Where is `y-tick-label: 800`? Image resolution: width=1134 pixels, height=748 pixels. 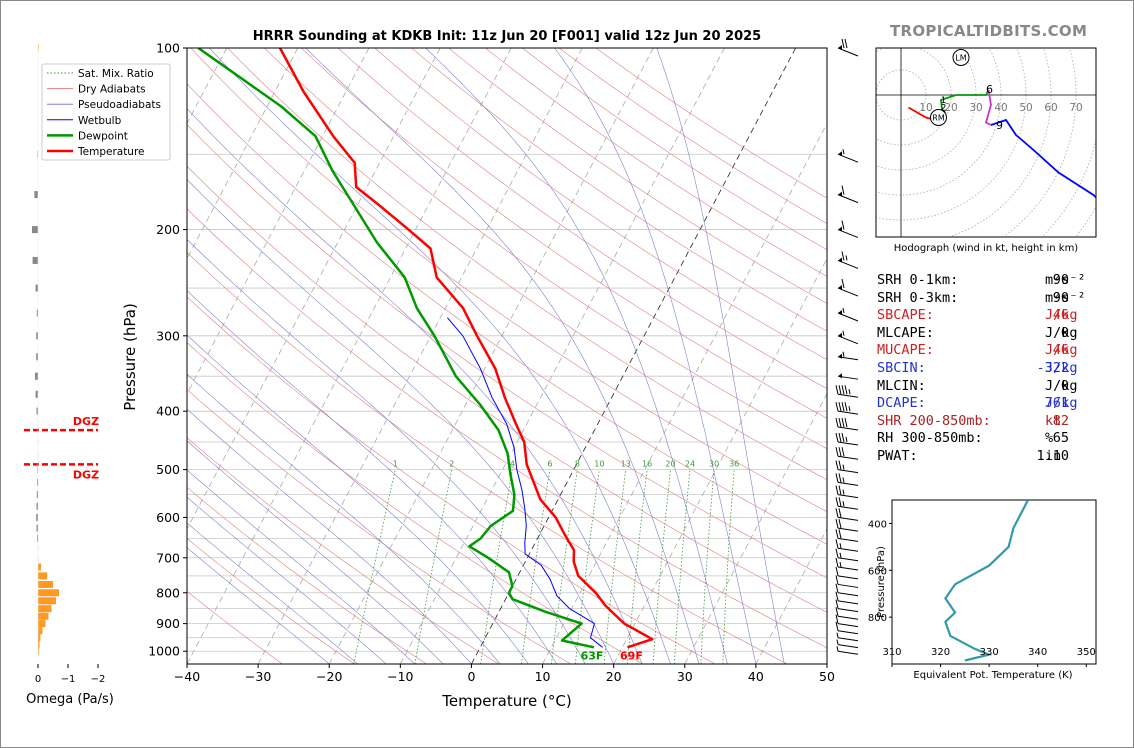
y-tick-label: 800 is located at coordinates (168, 592).